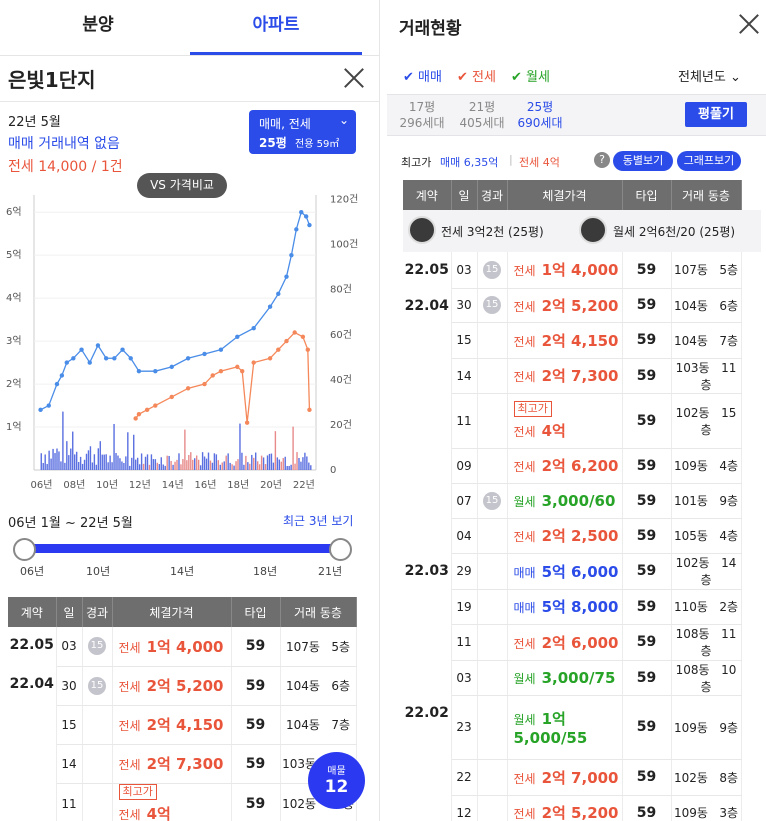  What do you see at coordinates (484, 77) in the screenshot?
I see `filter-jeonse-label: 전세` at bounding box center [484, 77].